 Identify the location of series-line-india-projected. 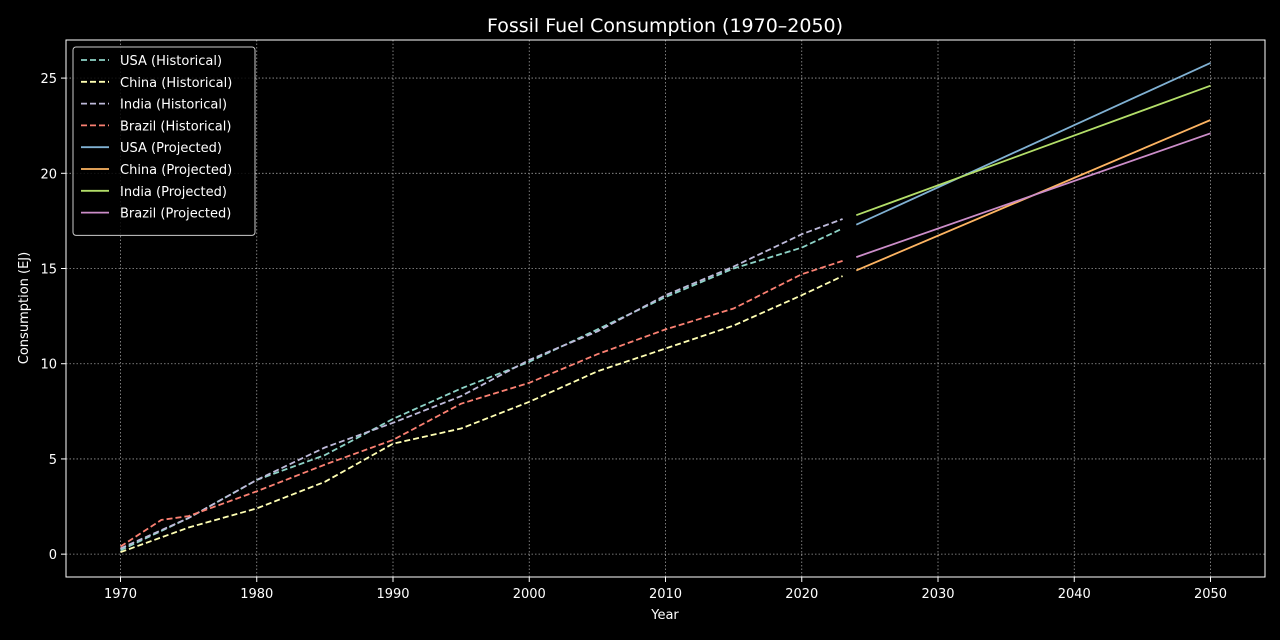
(1033, 150).